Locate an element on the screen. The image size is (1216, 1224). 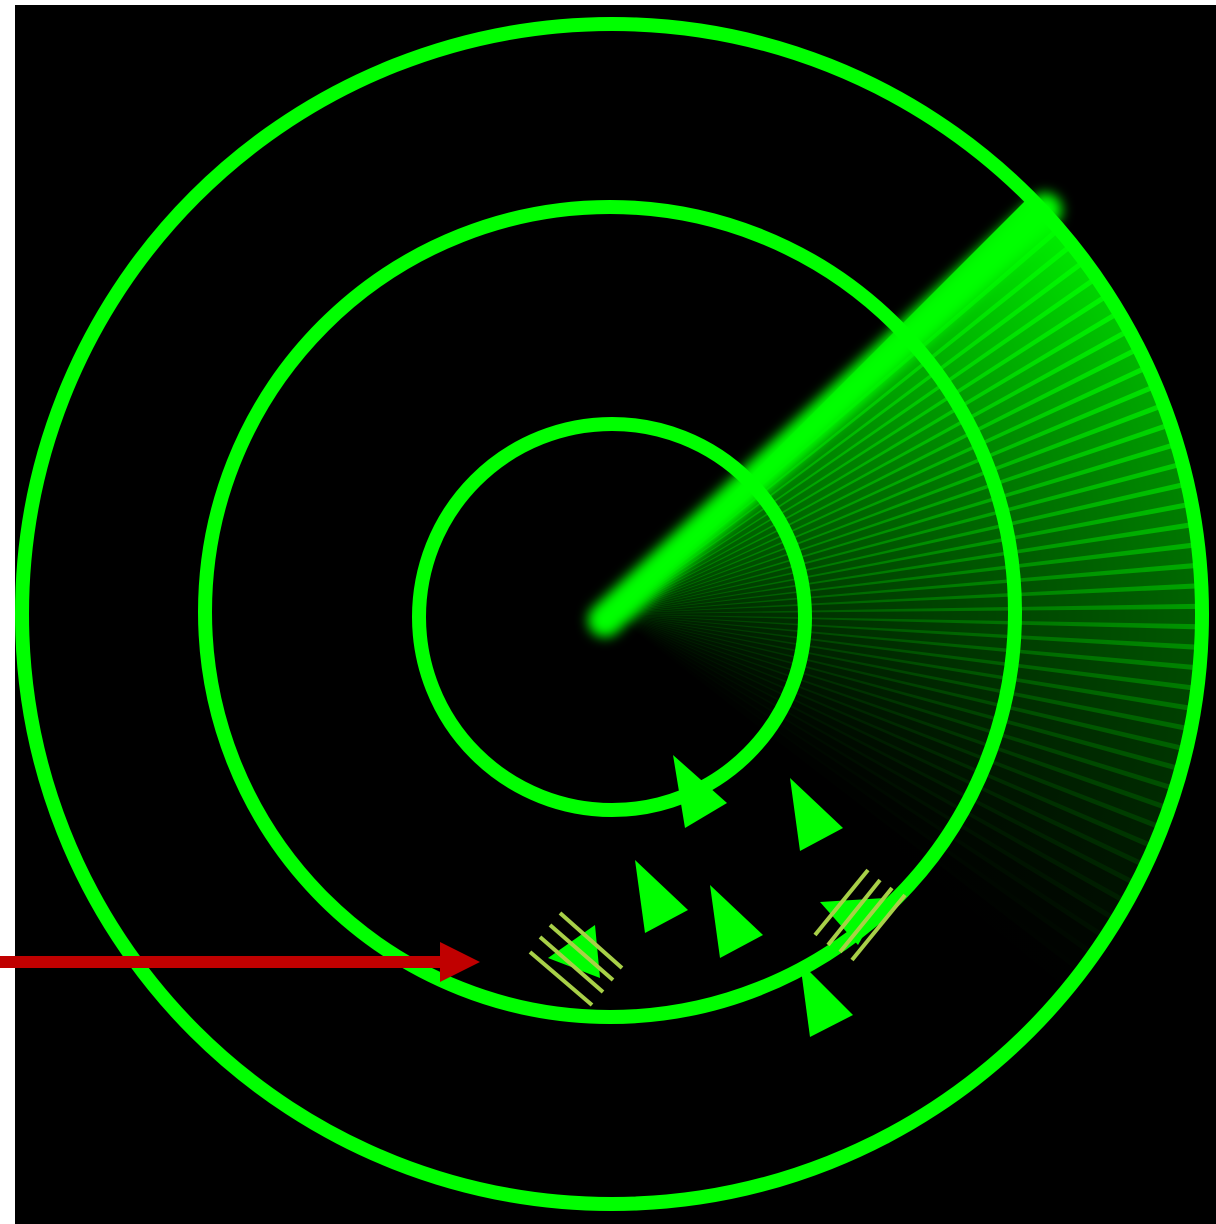
inner-ring is located at coordinates (612, 617).